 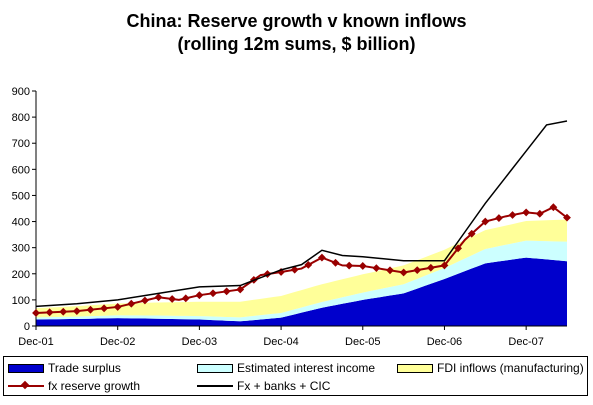 What do you see at coordinates (21, 118) in the screenshot?
I see `y-tick-label: 800` at bounding box center [21, 118].